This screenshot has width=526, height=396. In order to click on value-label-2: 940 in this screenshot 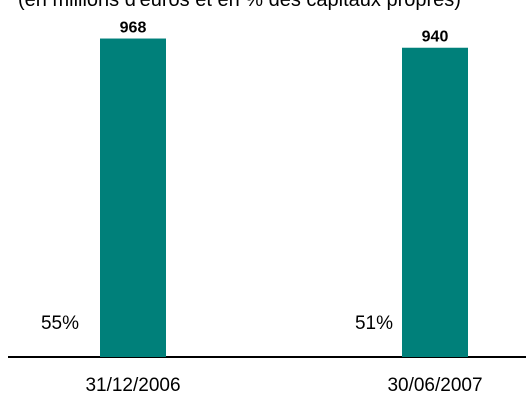, I will do `click(435, 37)`.